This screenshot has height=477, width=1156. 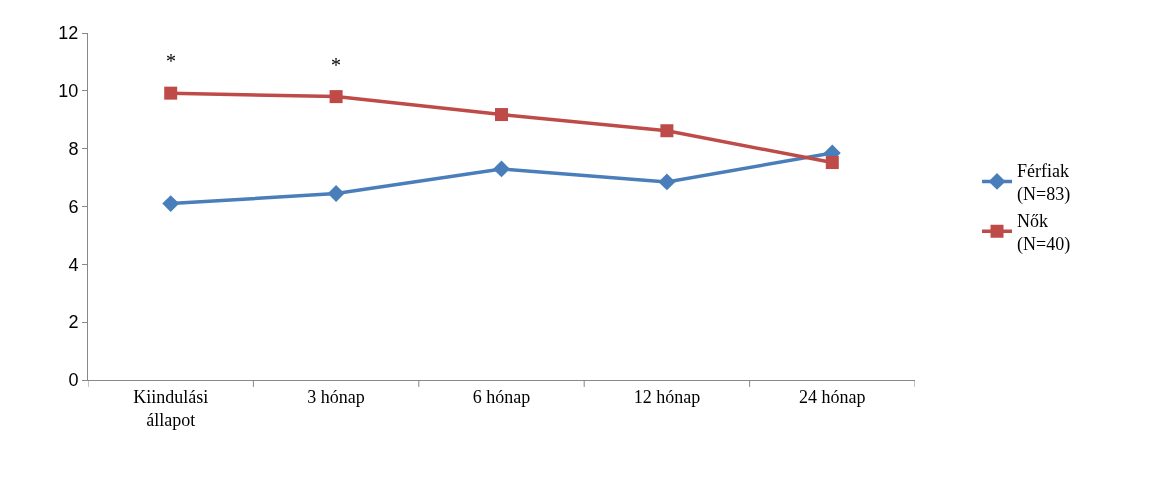 What do you see at coordinates (73, 148) in the screenshot?
I see `y-tick-label: 8` at bounding box center [73, 148].